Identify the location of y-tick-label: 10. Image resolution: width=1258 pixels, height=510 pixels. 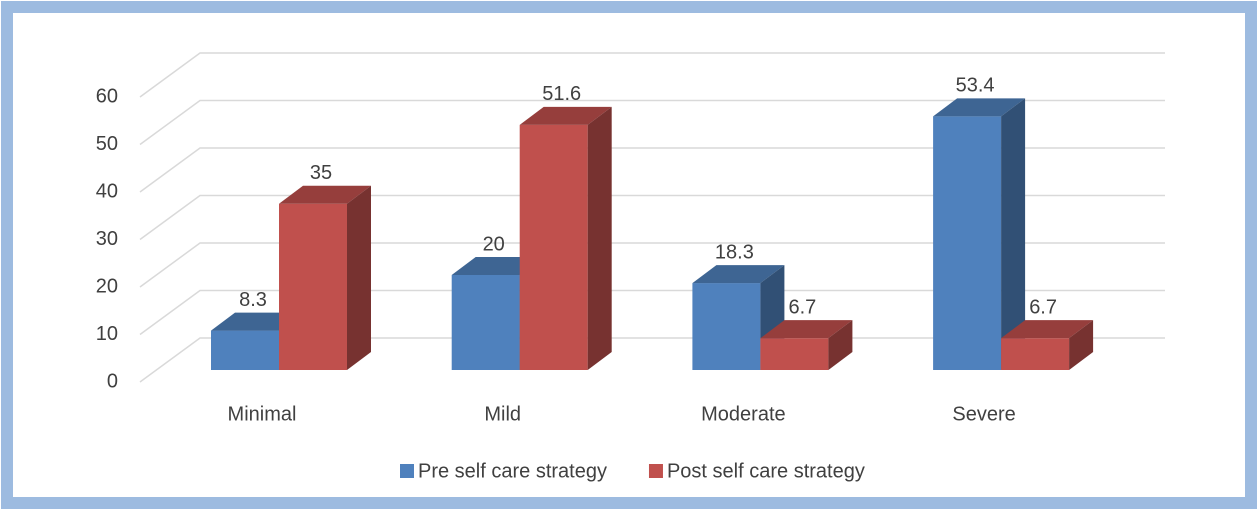
(107, 334).